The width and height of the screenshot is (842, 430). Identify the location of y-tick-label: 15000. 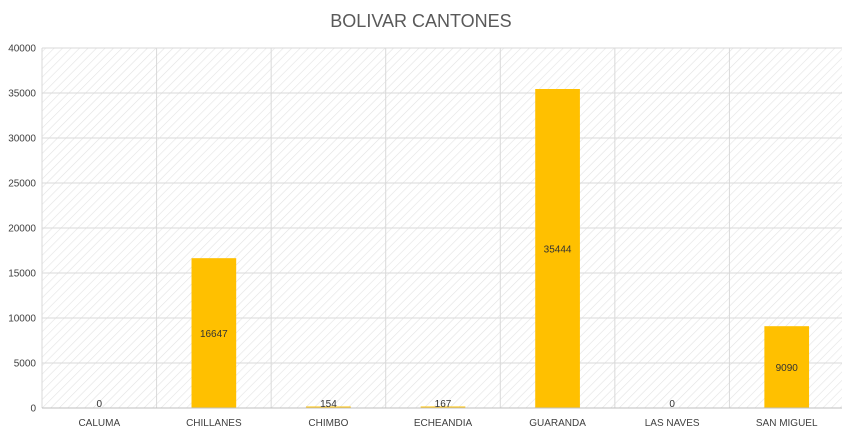
(22, 274).